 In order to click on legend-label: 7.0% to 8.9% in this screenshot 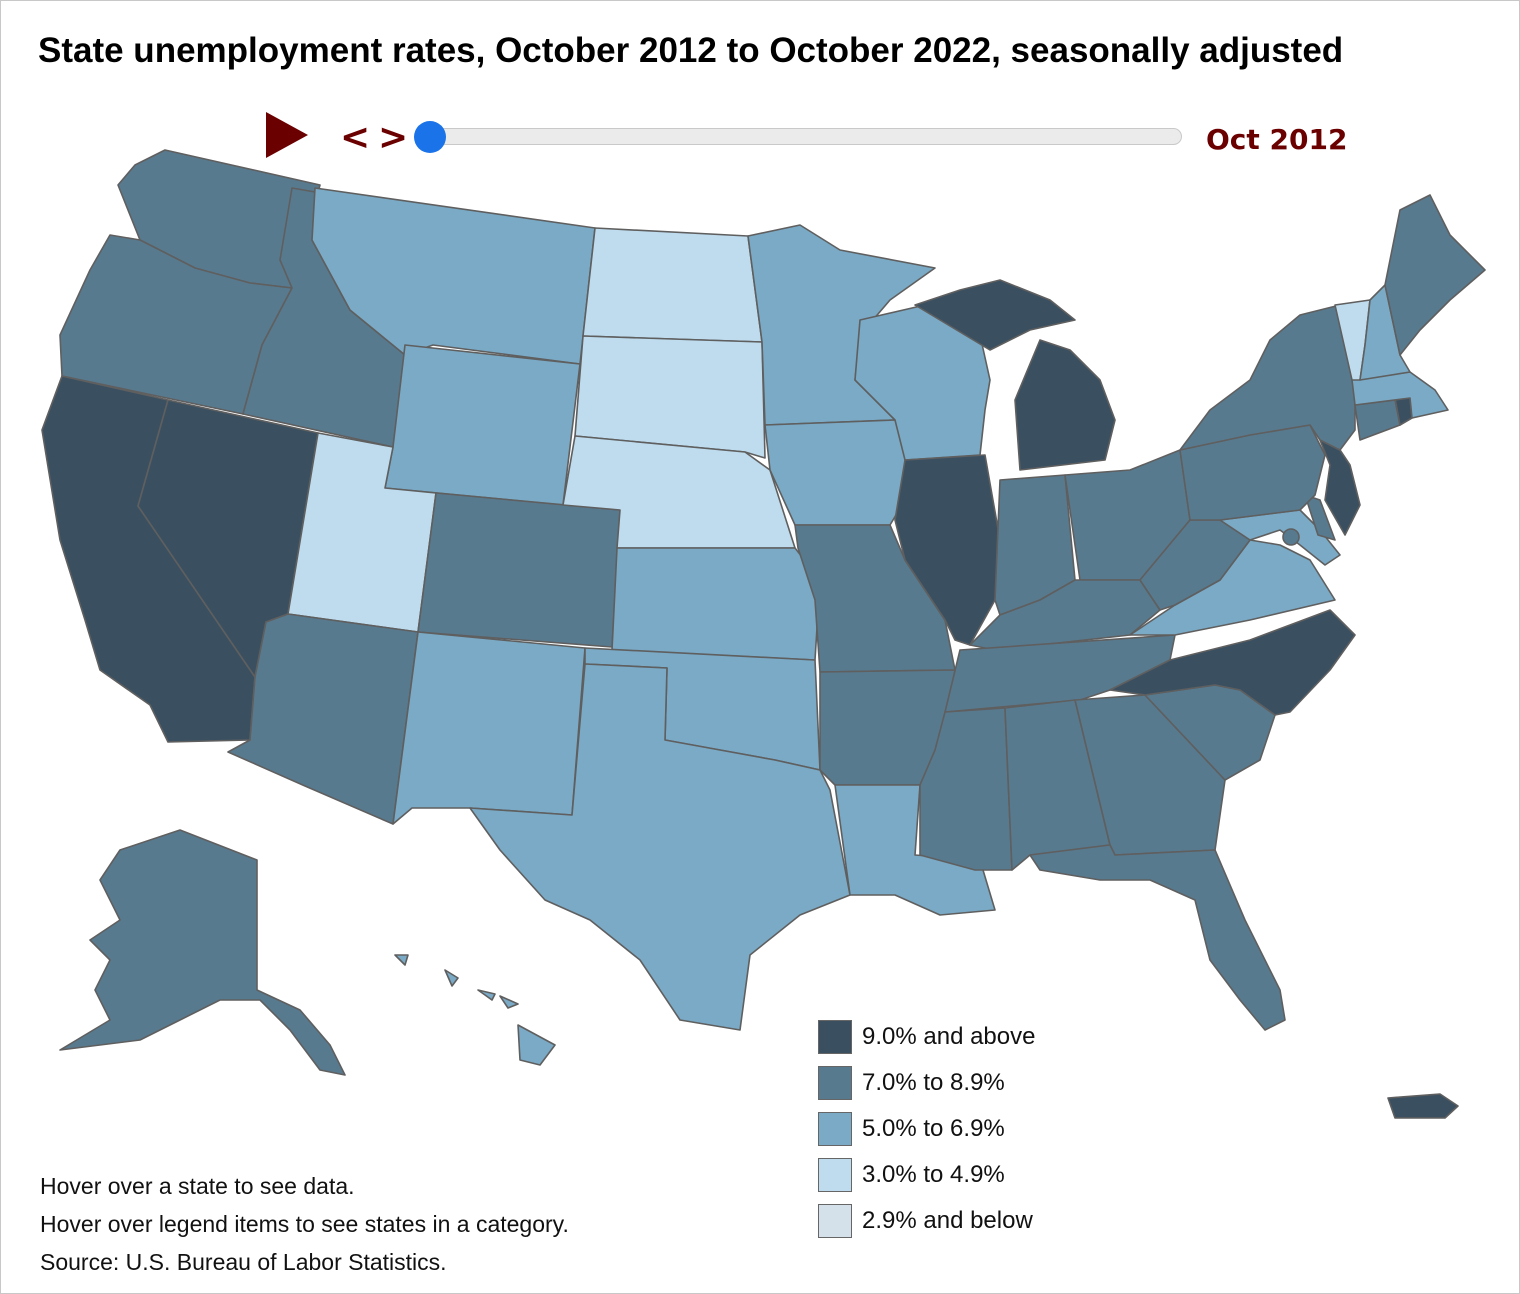, I will do `click(933, 1082)`.